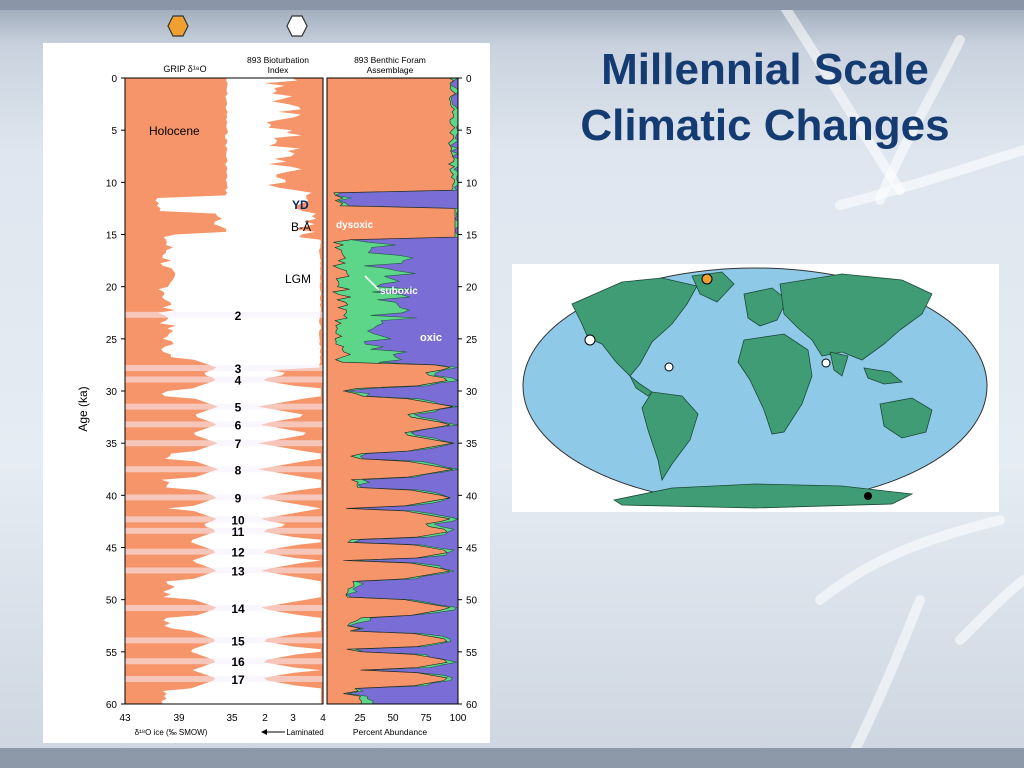 This screenshot has height=768, width=1024. What do you see at coordinates (238, 662) in the screenshot?
I see `interstadial-label: 16` at bounding box center [238, 662].